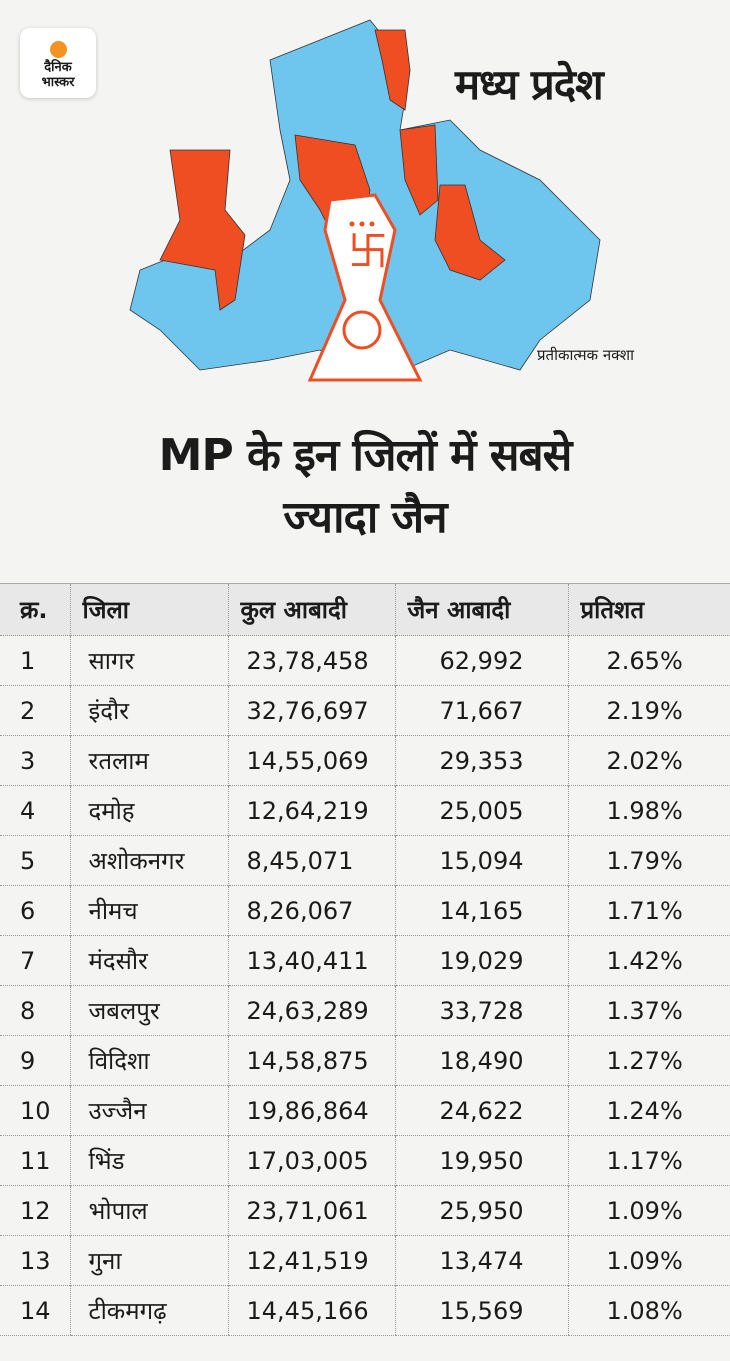 The height and width of the screenshot is (1361, 730). What do you see at coordinates (481, 710) in the screenshot?
I see `table-cell: 71,667` at bounding box center [481, 710].